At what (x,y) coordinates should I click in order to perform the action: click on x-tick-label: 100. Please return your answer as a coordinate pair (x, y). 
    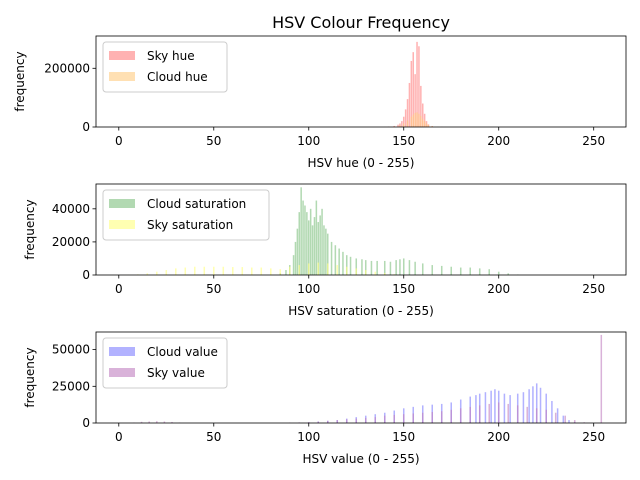
    Looking at the image, I should click on (308, 437).